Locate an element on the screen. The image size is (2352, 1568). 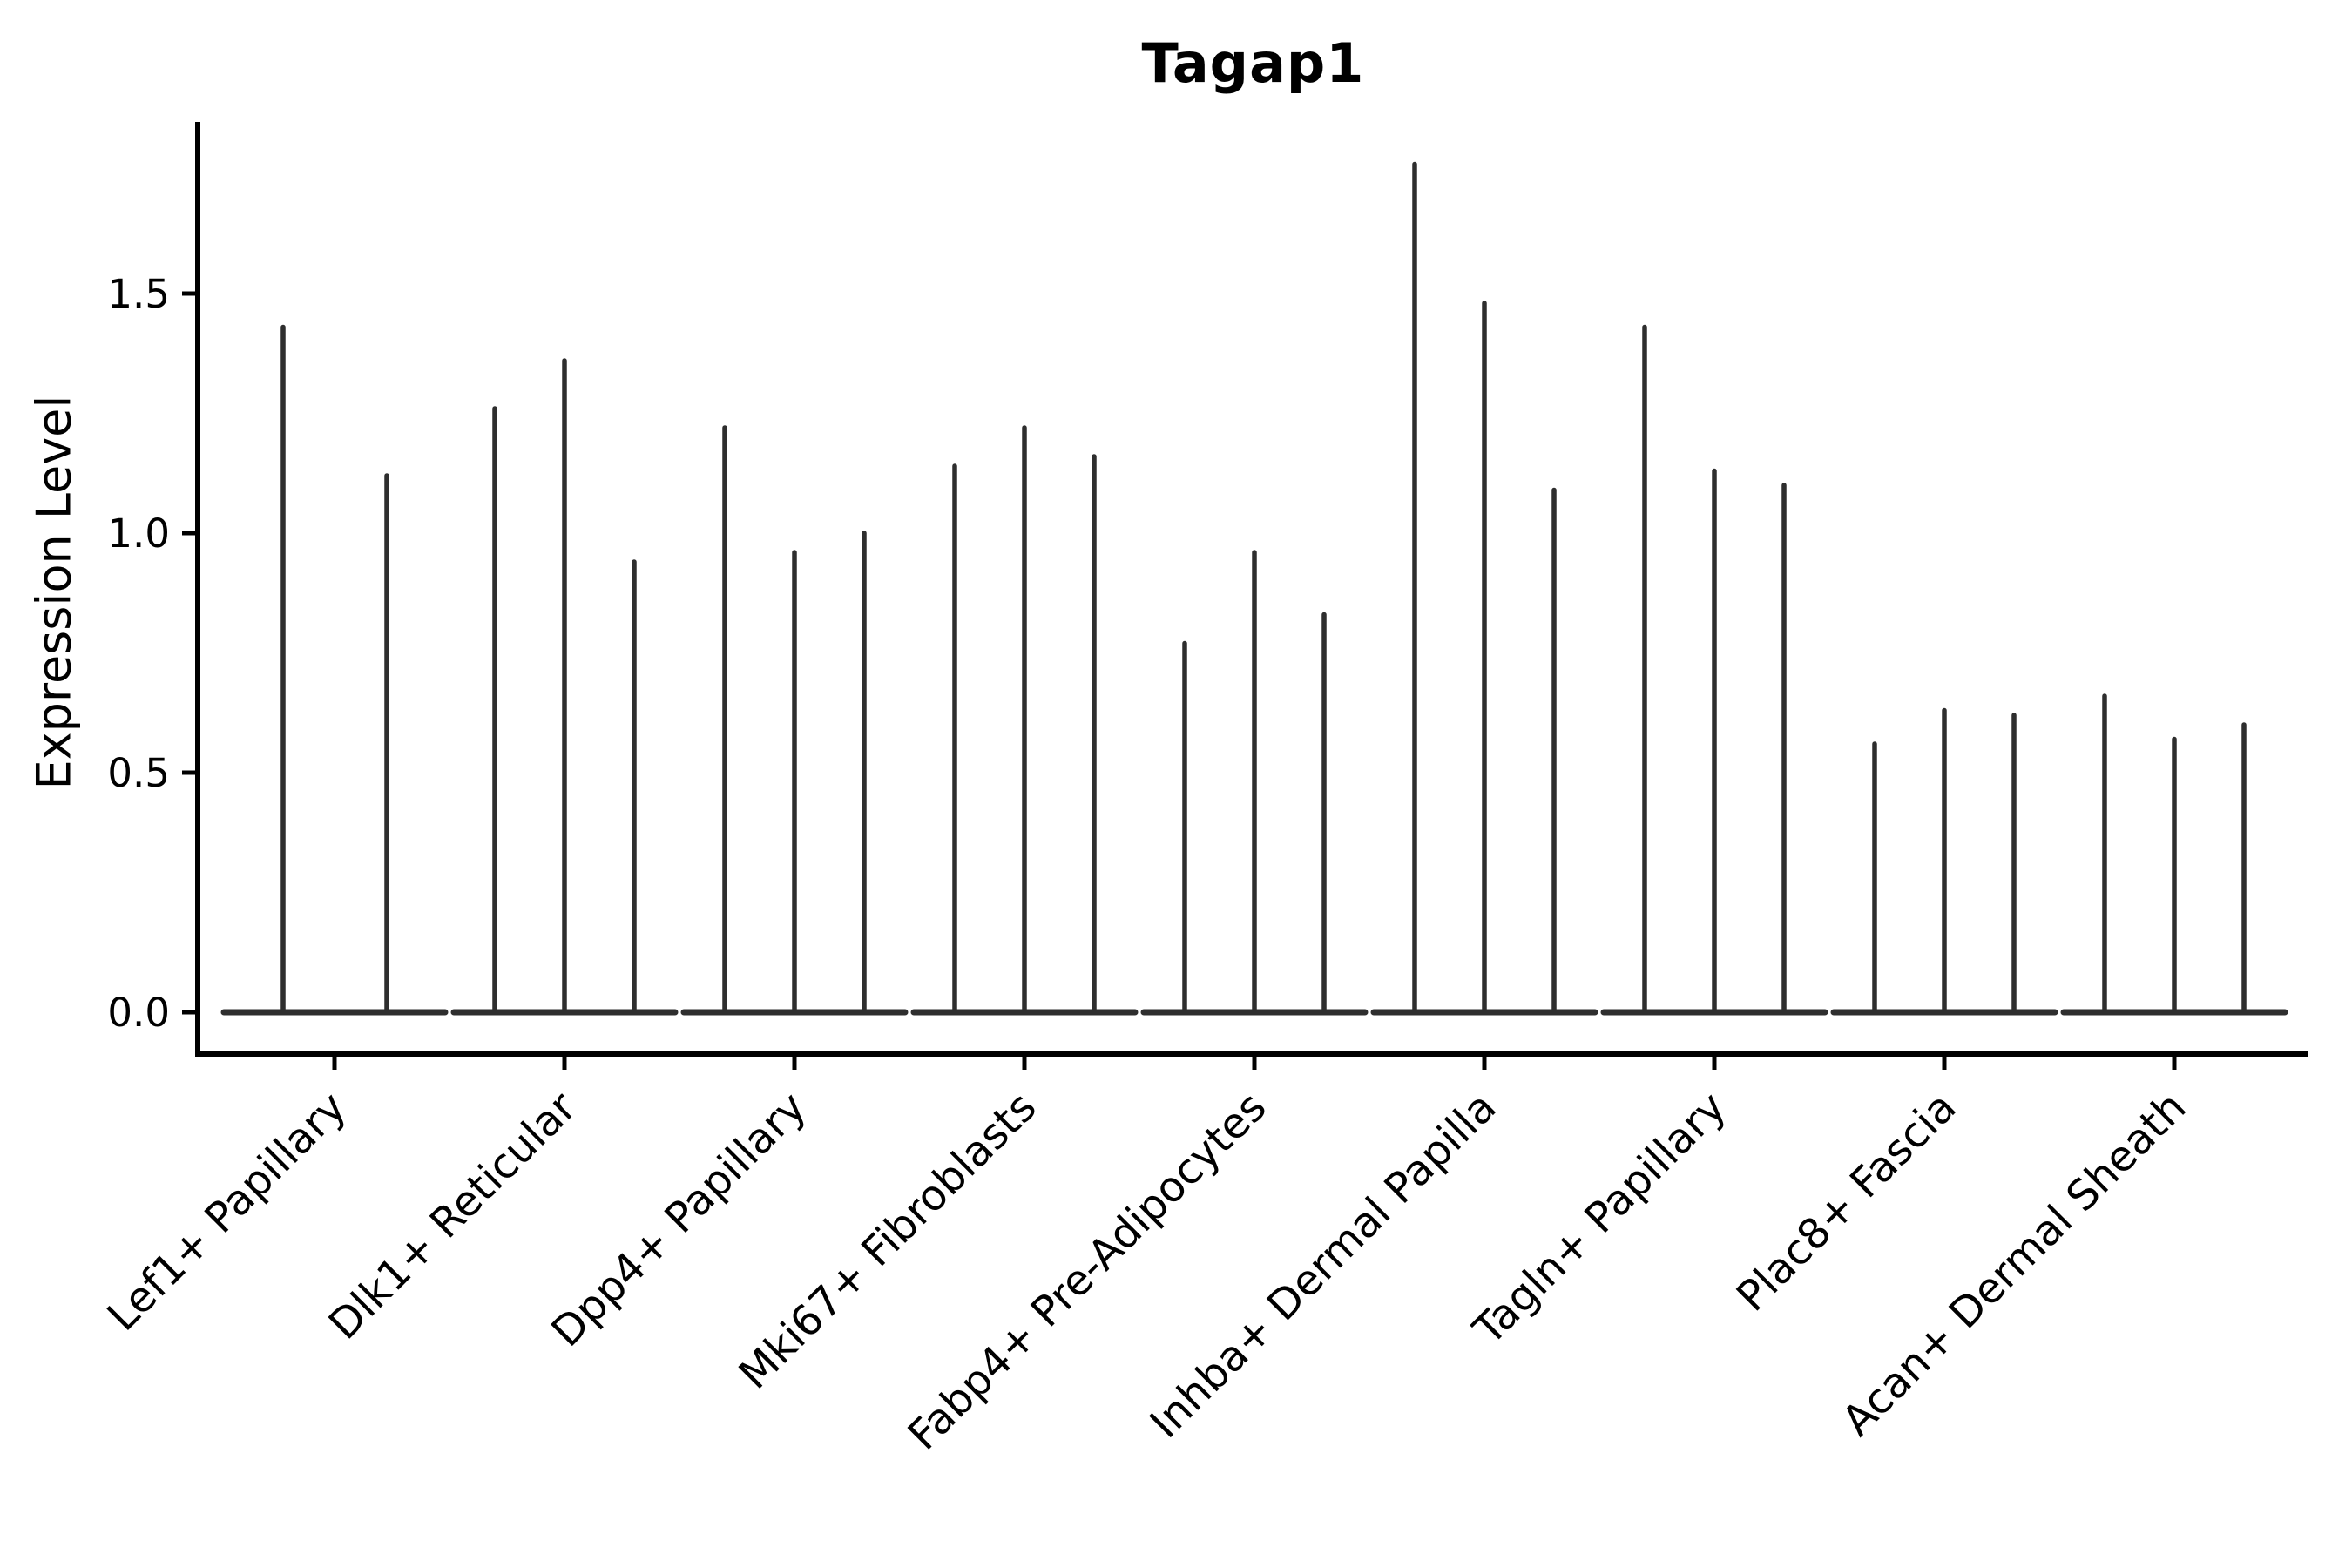
x-tick-label: Dpp4+ Papillary is located at coordinates (678, 1219).